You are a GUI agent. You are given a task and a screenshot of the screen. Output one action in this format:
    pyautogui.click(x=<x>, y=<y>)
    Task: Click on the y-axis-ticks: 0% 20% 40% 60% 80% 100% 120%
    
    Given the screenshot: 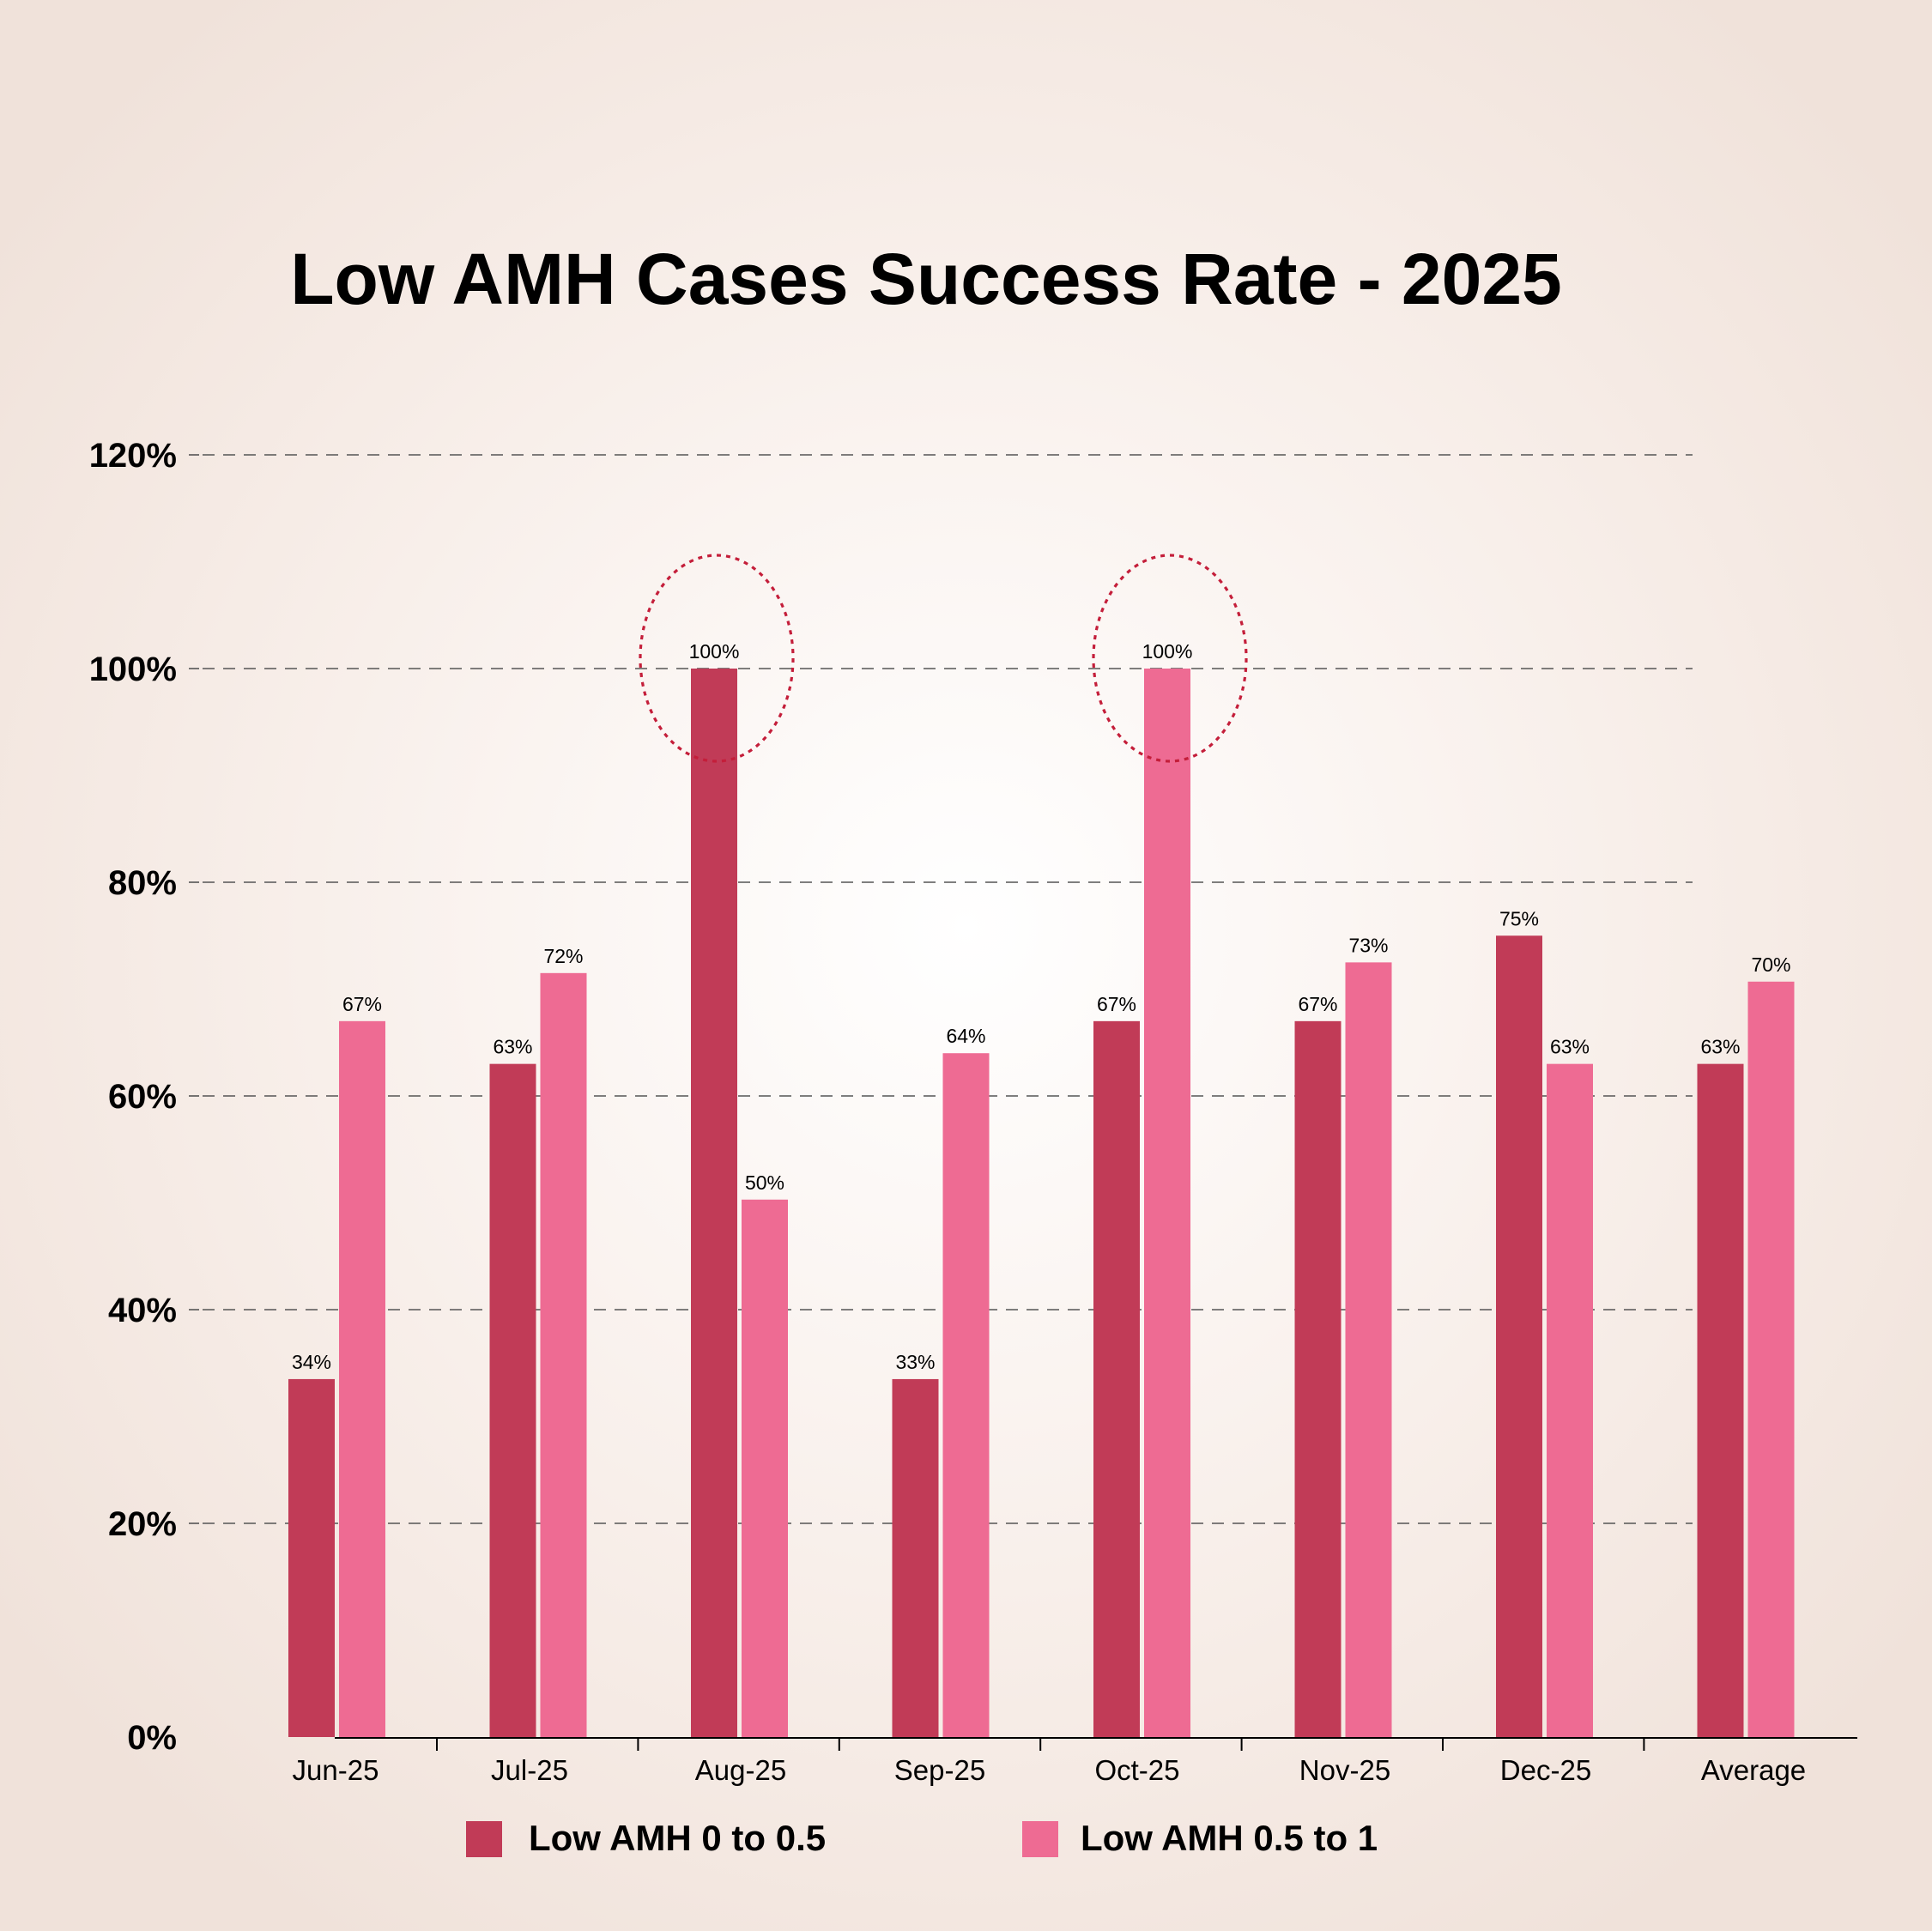 What is the action you would take?
    pyautogui.click(x=133, y=1097)
    